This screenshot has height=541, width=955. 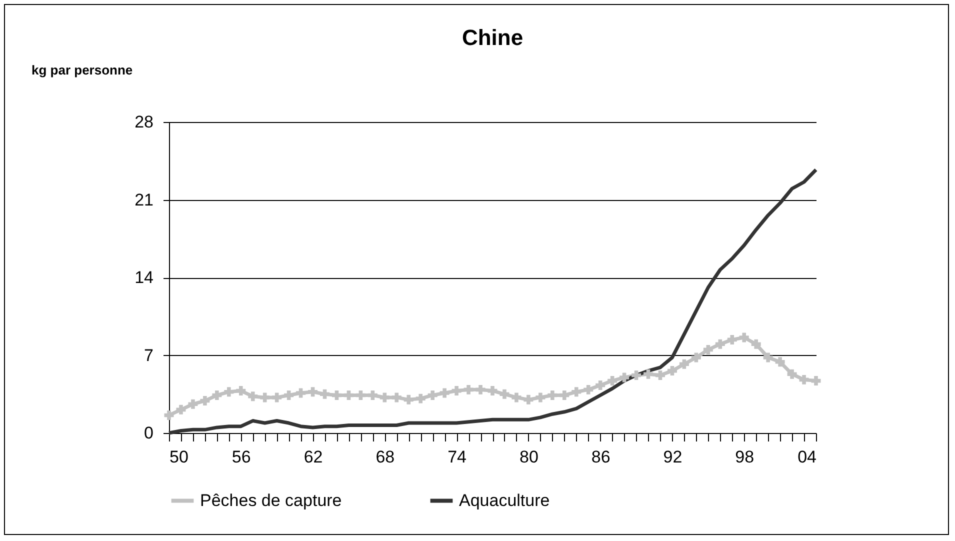 What do you see at coordinates (457, 457) in the screenshot?
I see `x-tick-label: 74` at bounding box center [457, 457].